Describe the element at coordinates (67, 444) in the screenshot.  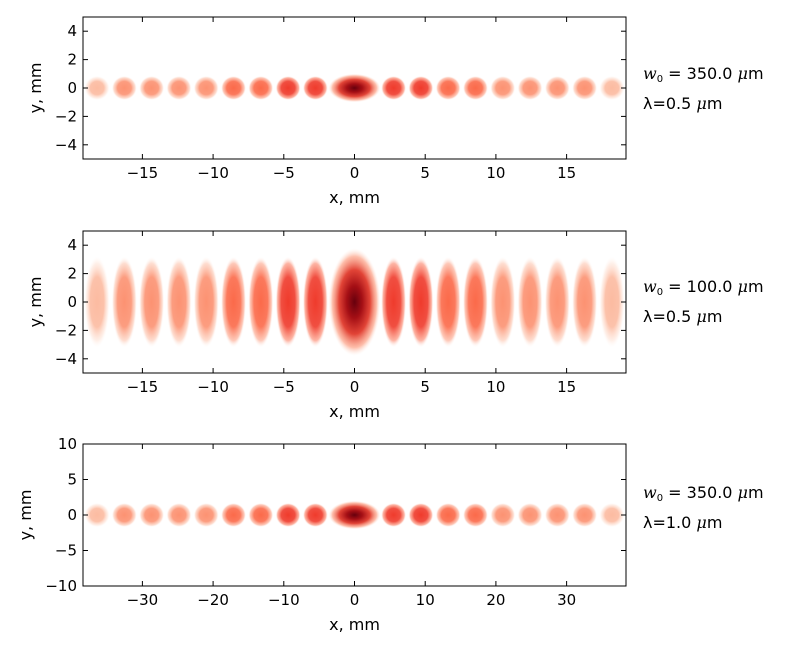
I see `y-tick-label: 10` at that location.